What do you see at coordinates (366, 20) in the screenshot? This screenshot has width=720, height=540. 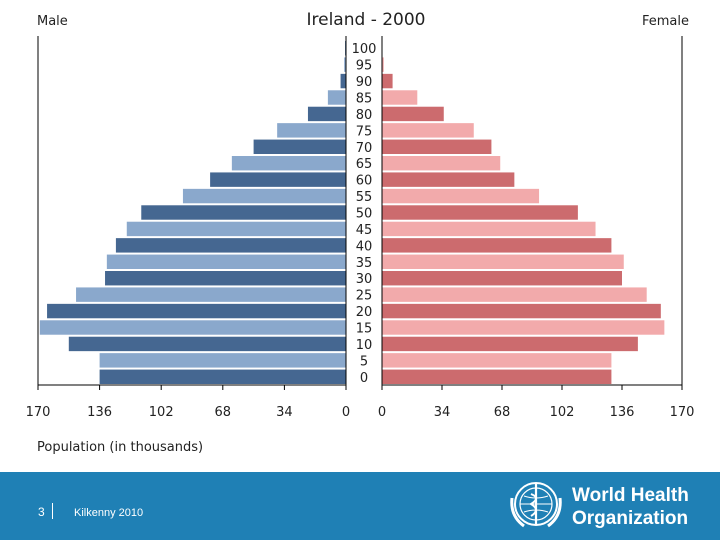 I see `chart-title: Ireland - 2000` at bounding box center [366, 20].